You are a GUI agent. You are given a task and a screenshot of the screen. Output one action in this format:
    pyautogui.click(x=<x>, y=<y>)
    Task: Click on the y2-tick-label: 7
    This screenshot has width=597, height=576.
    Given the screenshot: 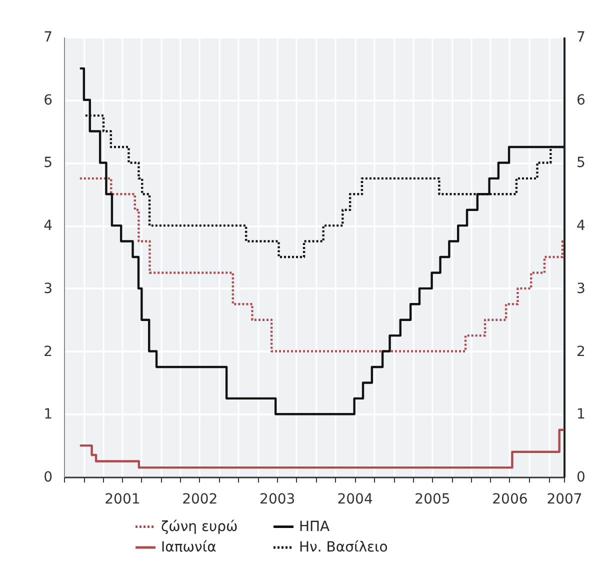 What is the action you would take?
    pyautogui.click(x=581, y=38)
    